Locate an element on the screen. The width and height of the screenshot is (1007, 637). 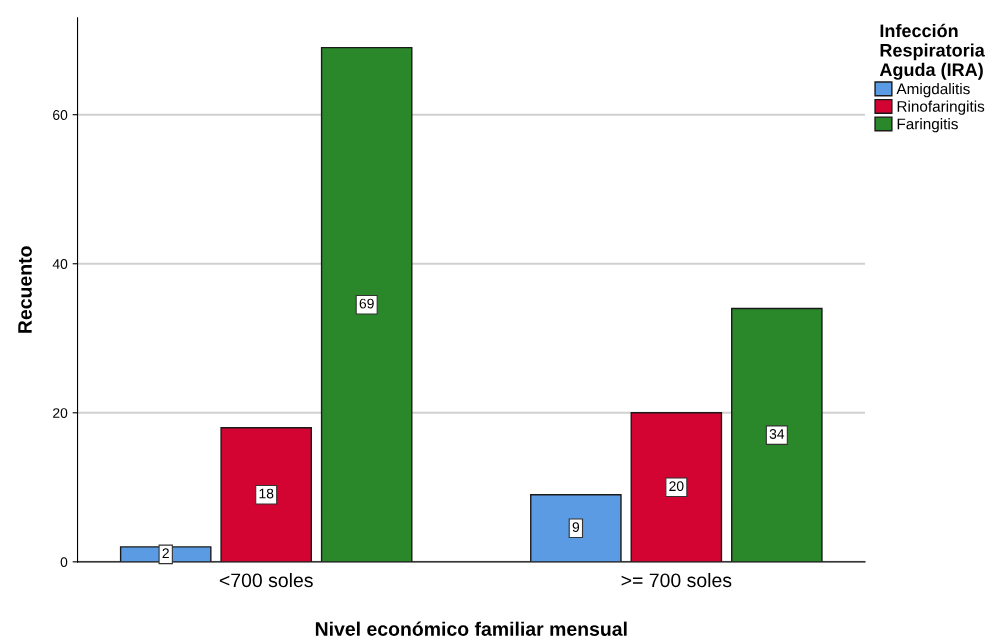
data-label: 18 is located at coordinates (266, 493).